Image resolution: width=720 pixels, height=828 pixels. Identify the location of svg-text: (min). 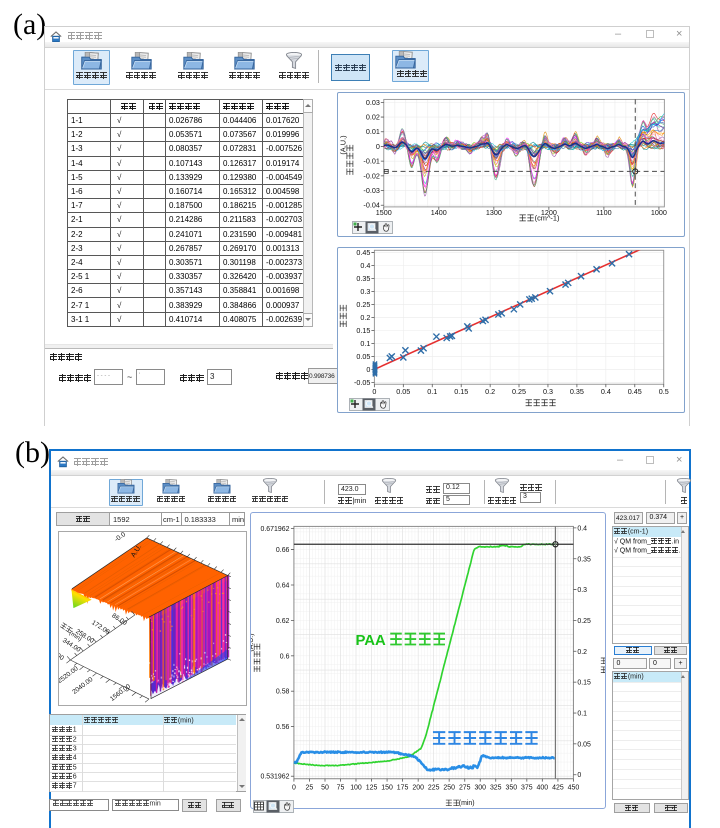
(467, 803).